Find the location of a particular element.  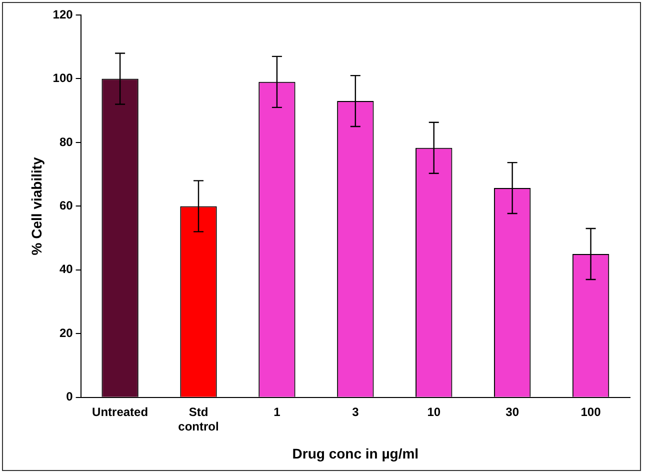

y-tick-label: 80 is located at coordinates (66, 141).